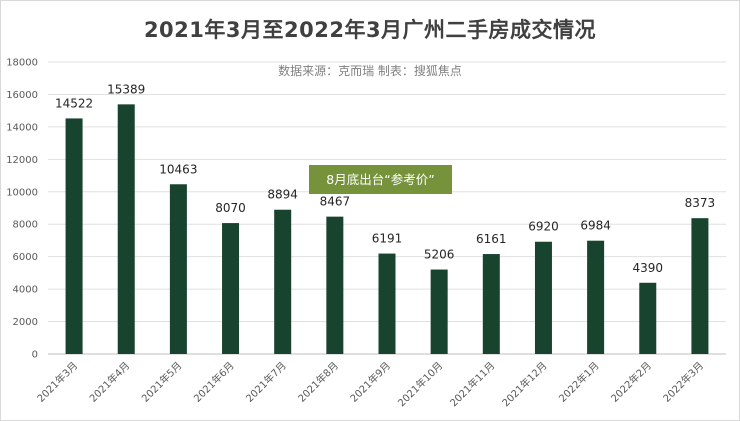  I want to click on x-tick-label: 2022年3月, so click(683, 382).